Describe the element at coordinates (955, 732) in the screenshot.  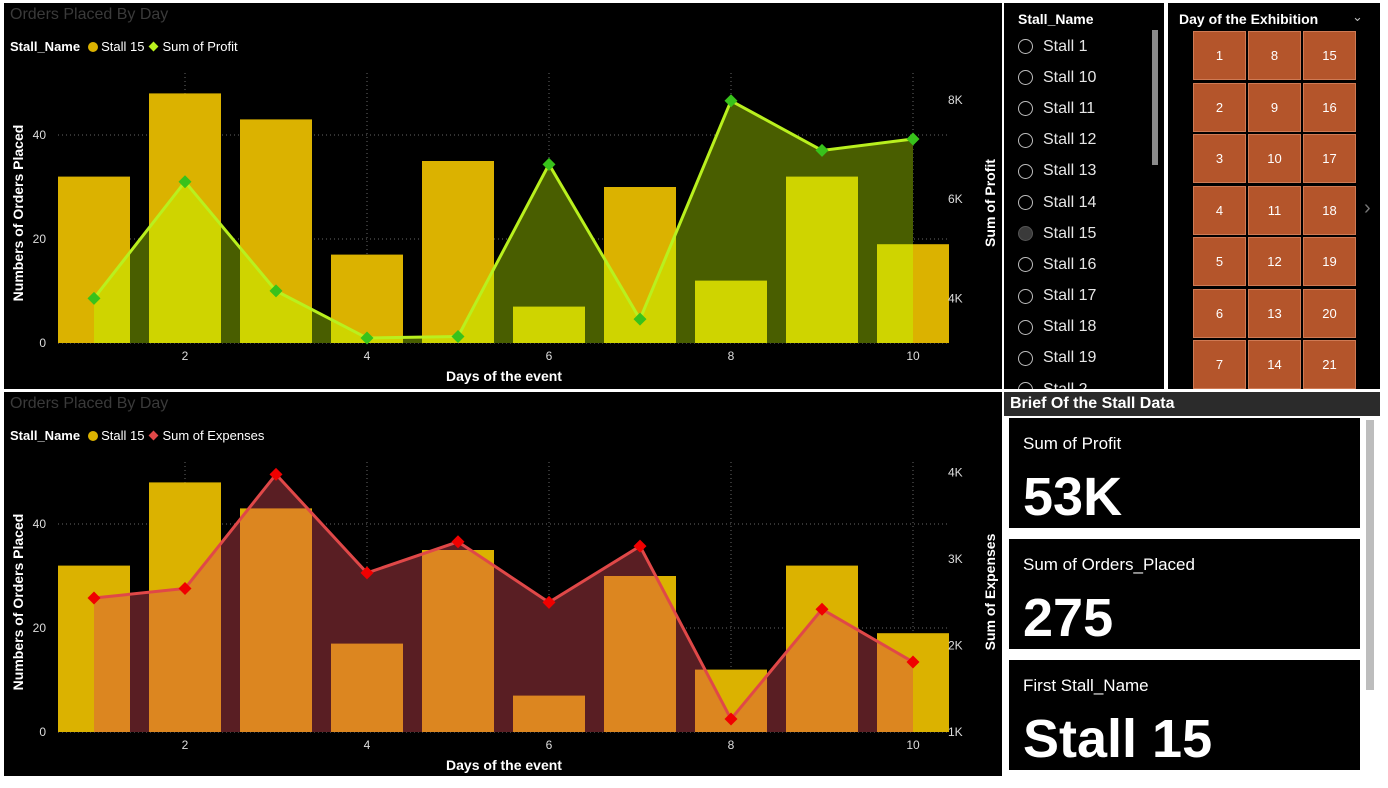
I see `y2-tick-label: 1K` at that location.